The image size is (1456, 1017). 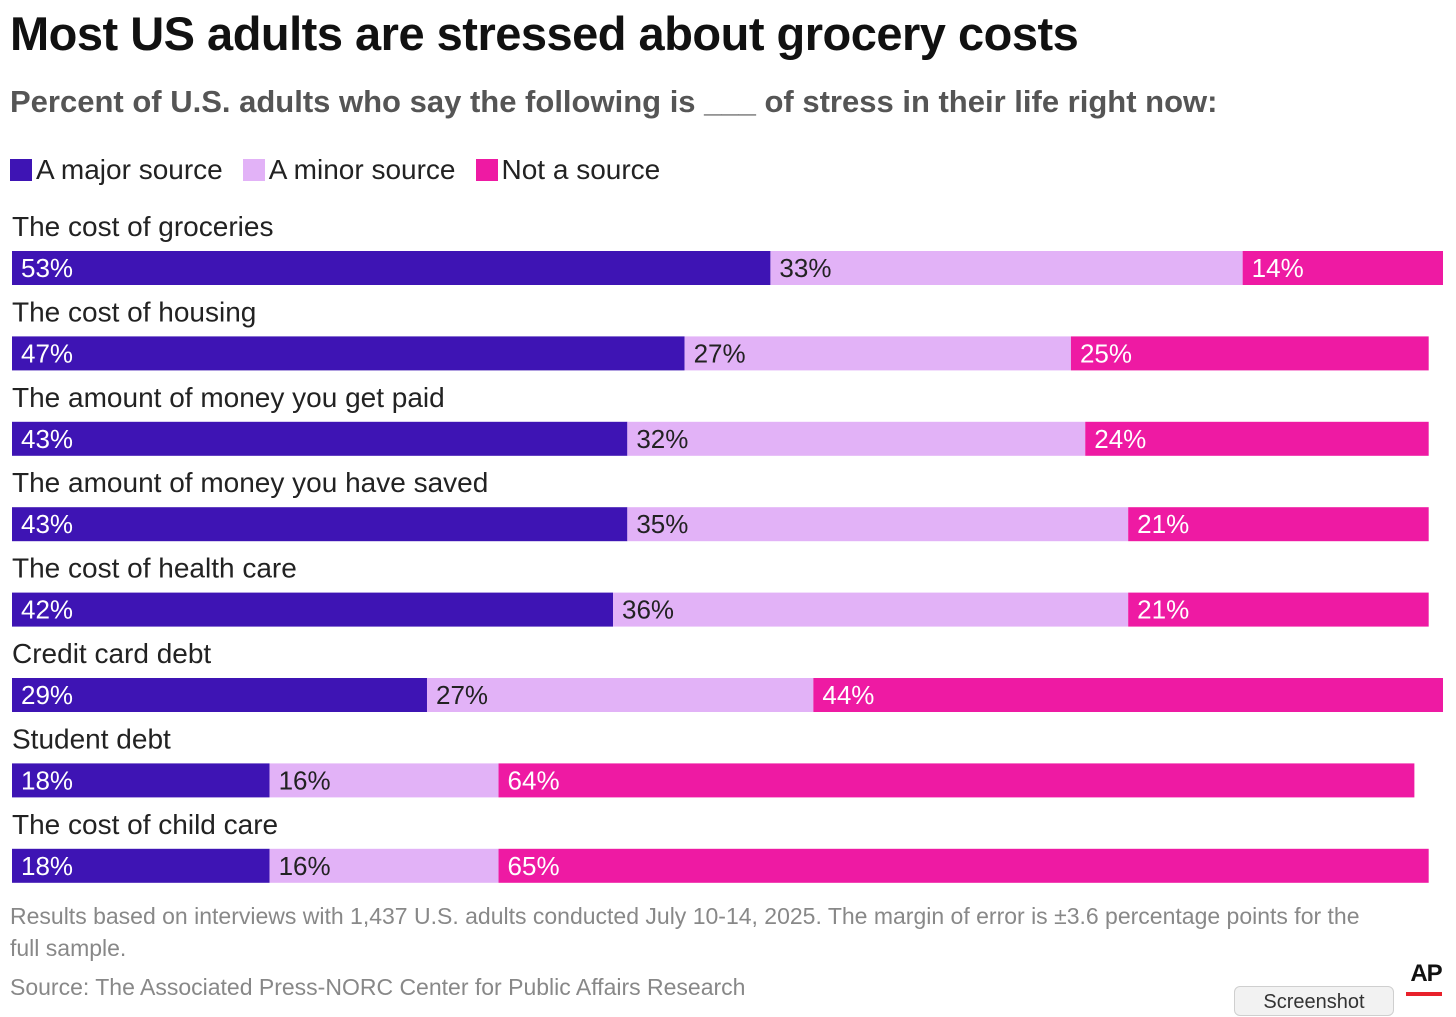 I want to click on value-label-not-a-source-the-cost-of-health-care: 21%, so click(x=1163, y=610).